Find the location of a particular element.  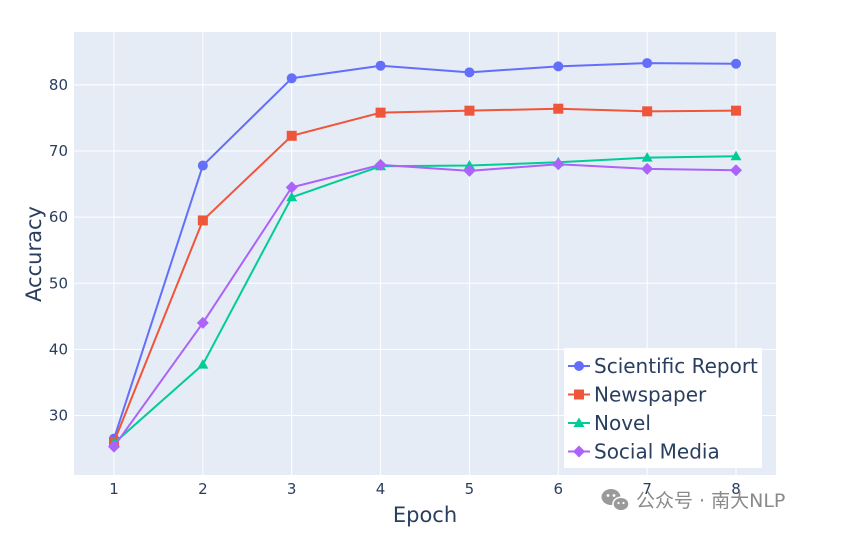

x-tick-label: 4 is located at coordinates (381, 489).